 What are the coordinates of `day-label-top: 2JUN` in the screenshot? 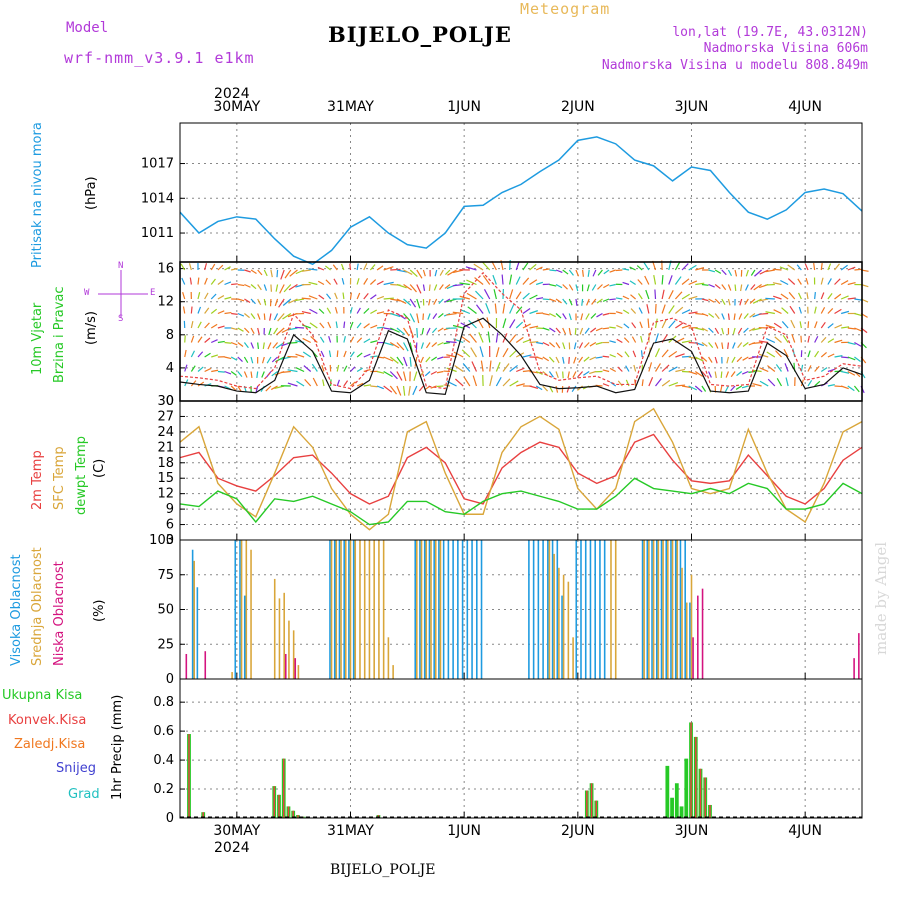 It's located at (577, 107).